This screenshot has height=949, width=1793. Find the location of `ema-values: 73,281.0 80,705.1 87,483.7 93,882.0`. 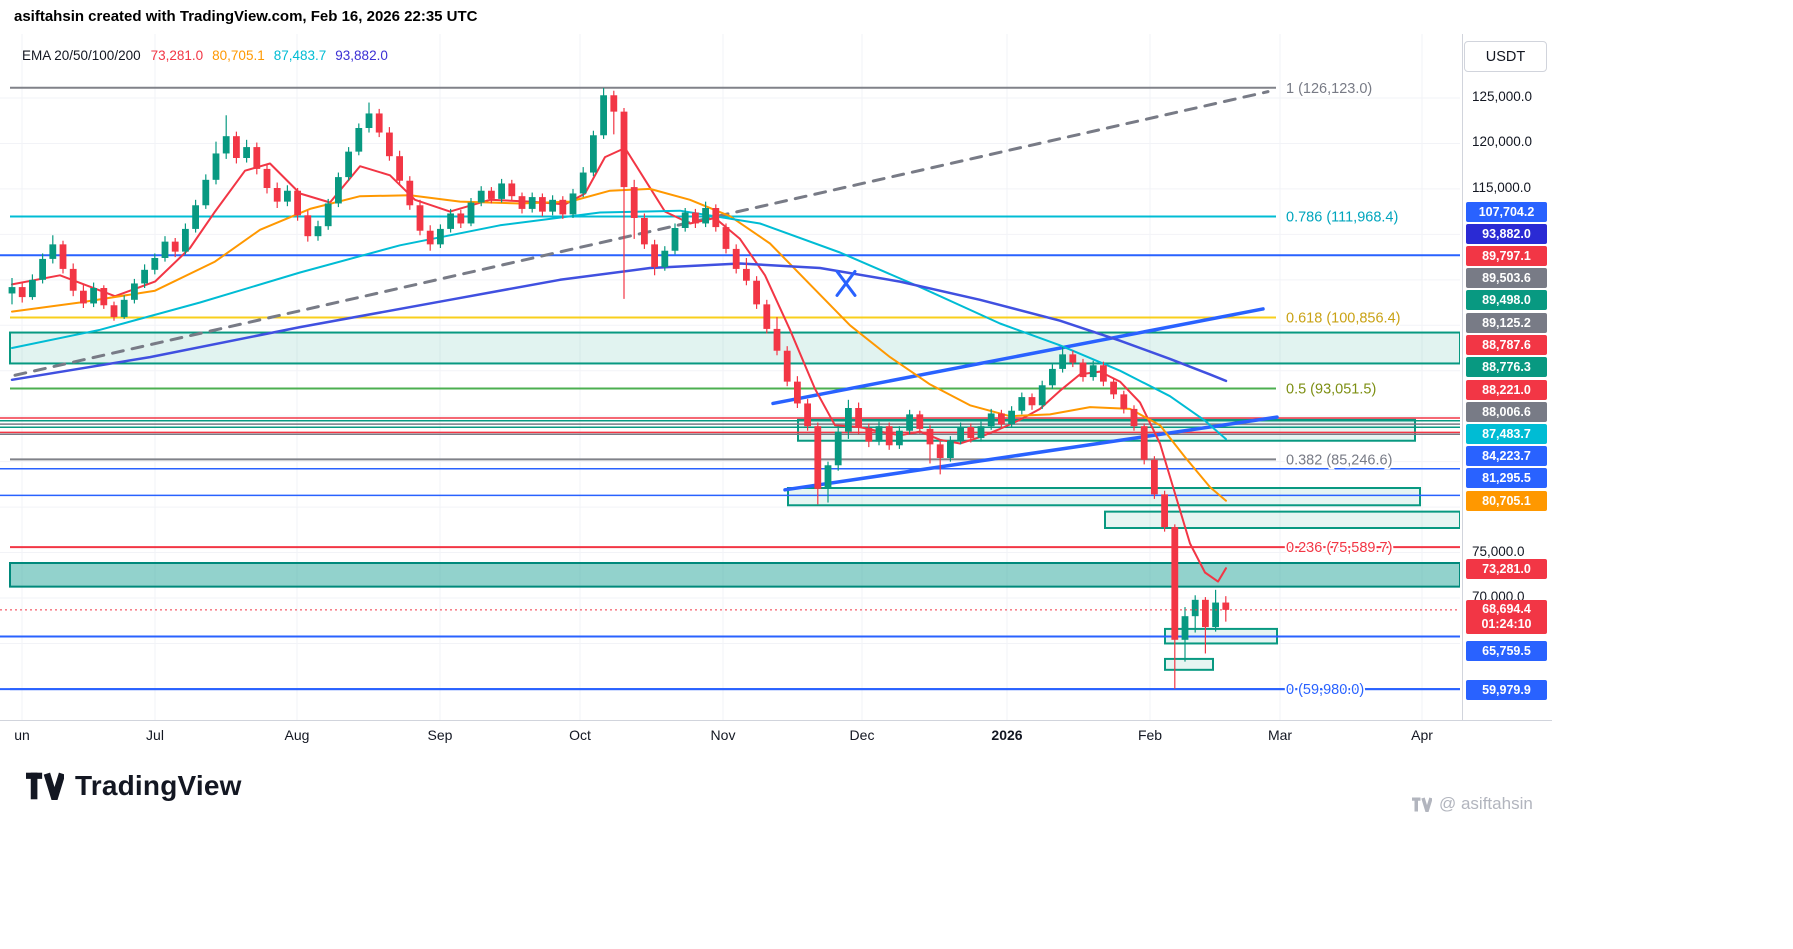

ema-values: 73,281.0 80,705.1 87,483.7 93,882.0 is located at coordinates (274, 55).